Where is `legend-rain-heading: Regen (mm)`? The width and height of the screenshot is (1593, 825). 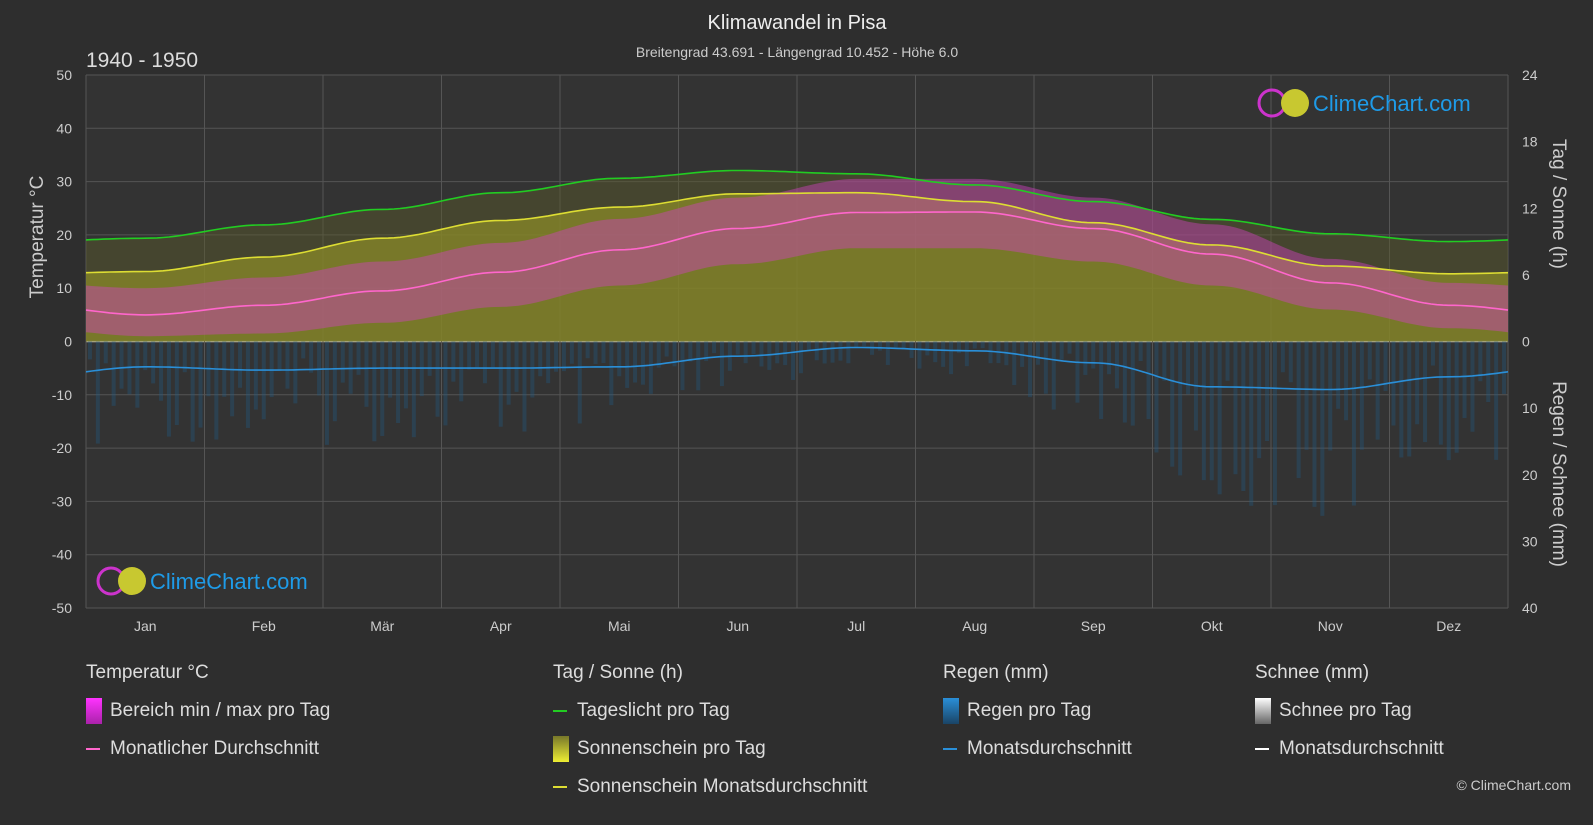
legend-rain-heading: Regen (mm) is located at coordinates (996, 672).